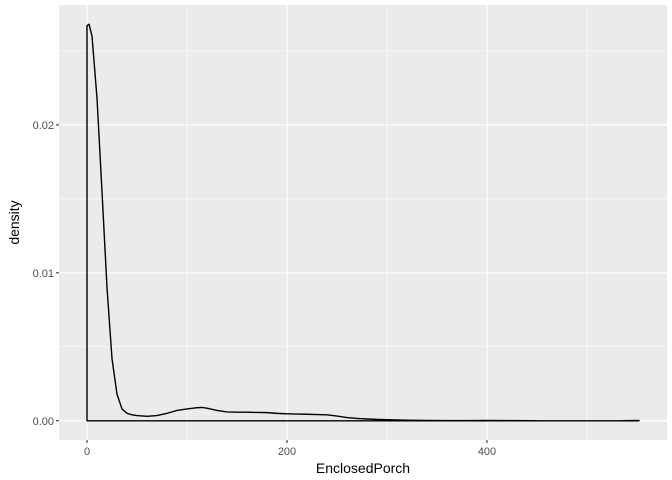  I want to click on x-tick-label: 400, so click(487, 452).